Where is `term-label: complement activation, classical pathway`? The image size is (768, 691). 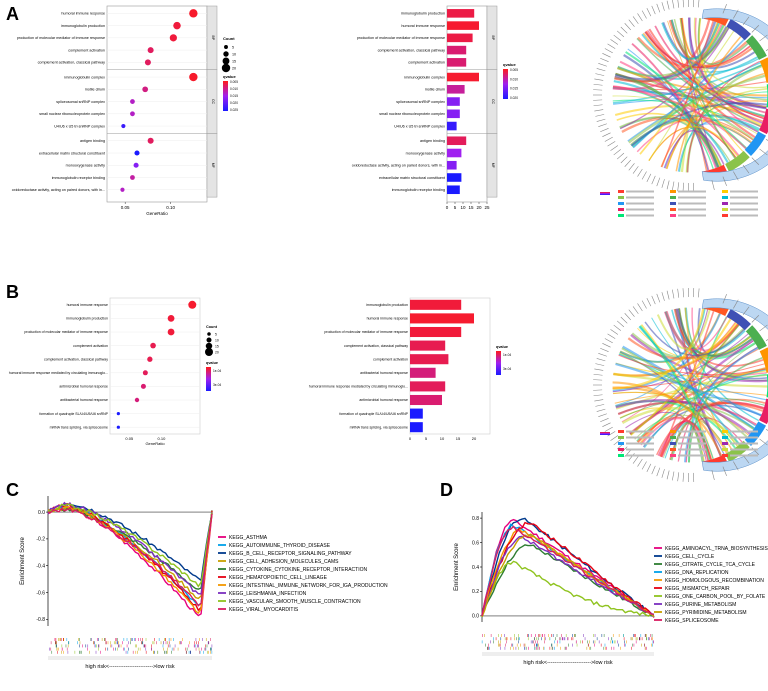 term-label: complement activation, classical pathway is located at coordinates (72, 63).